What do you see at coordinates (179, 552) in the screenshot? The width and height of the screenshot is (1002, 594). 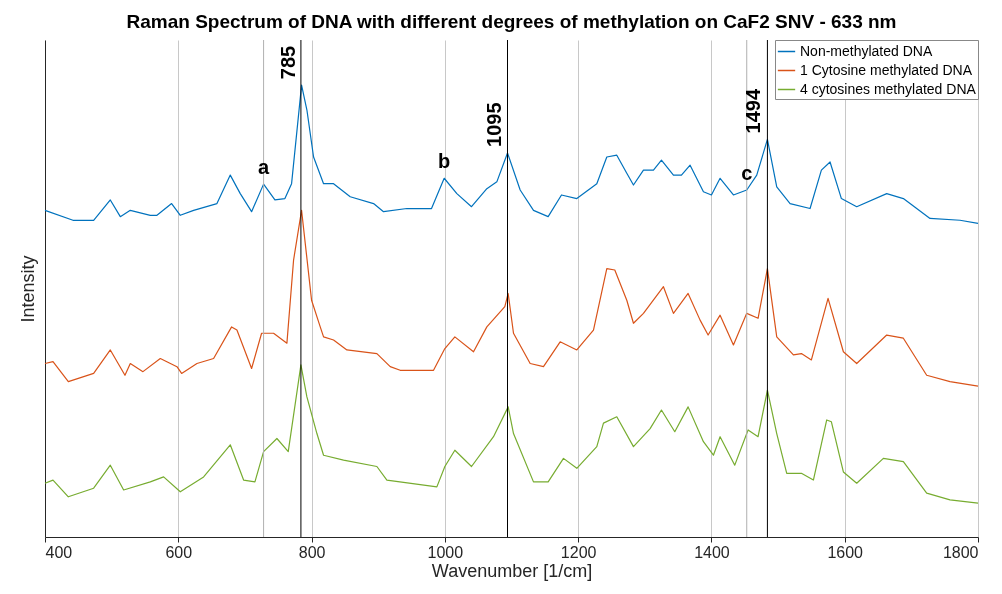 I see `x-tick-label: 600` at bounding box center [179, 552].